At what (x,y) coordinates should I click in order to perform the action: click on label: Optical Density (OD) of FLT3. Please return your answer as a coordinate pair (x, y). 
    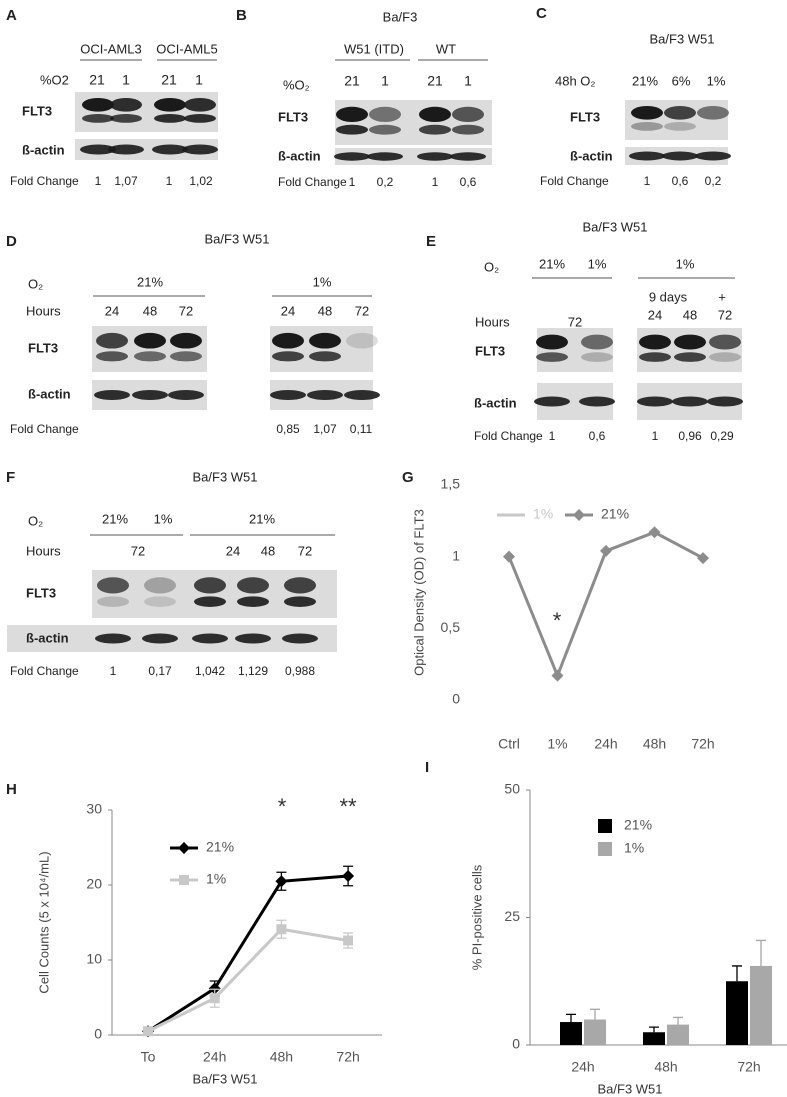
    Looking at the image, I should click on (418, 592).